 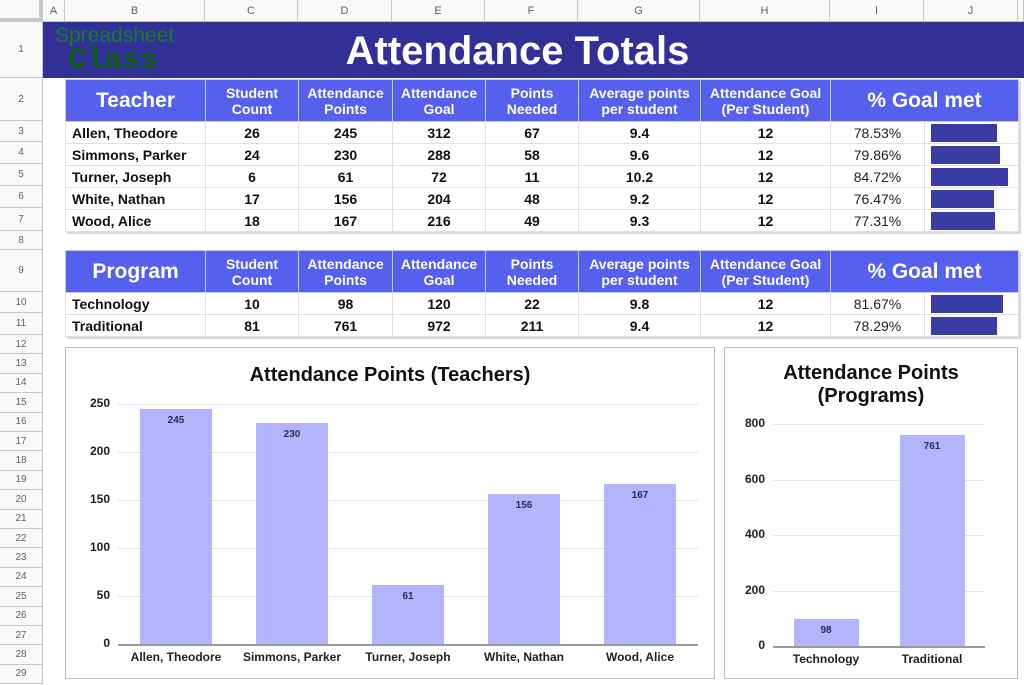 What do you see at coordinates (21, 364) in the screenshot?
I see `row-header-13: 13` at bounding box center [21, 364].